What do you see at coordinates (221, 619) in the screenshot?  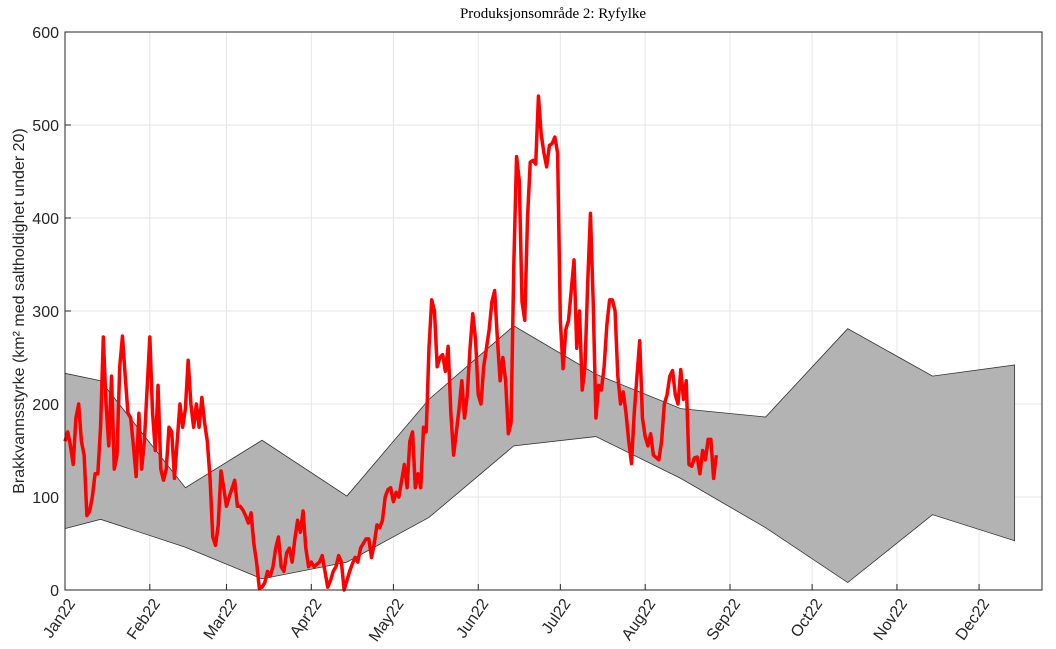 I see `x-tick-label: Mar22` at bounding box center [221, 619].